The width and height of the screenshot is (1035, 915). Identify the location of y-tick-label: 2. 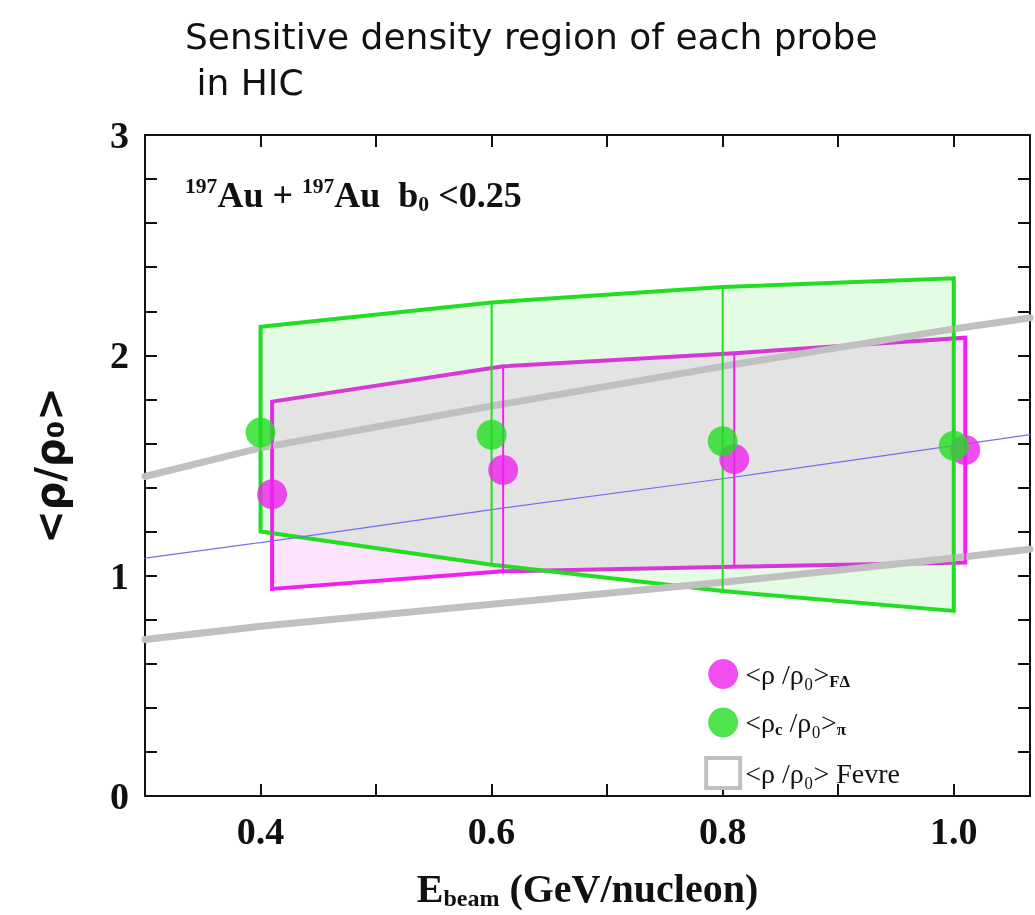
(119, 355).